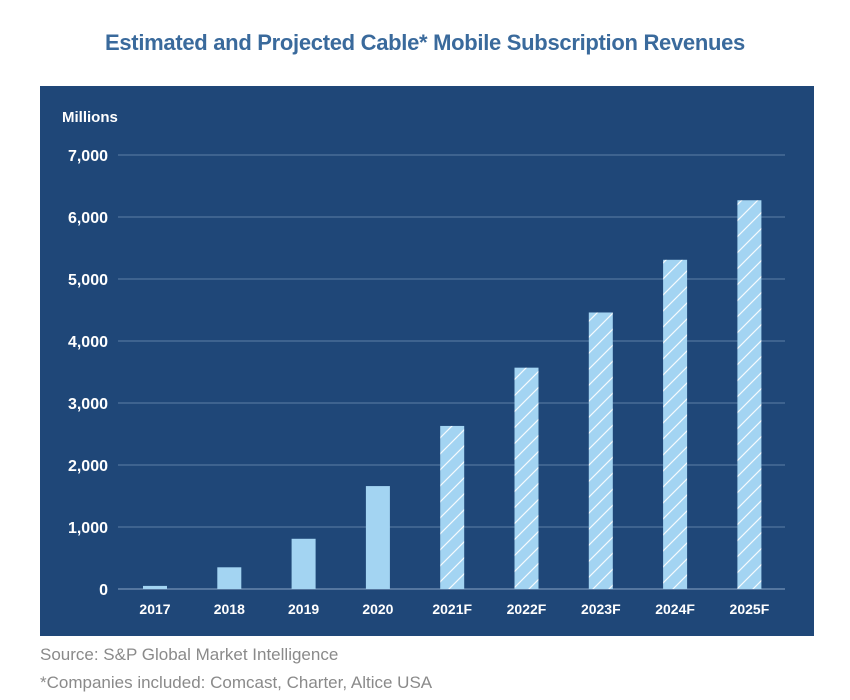 This screenshot has width=850, height=700. I want to click on y-tick-label: 5,000, so click(88, 280).